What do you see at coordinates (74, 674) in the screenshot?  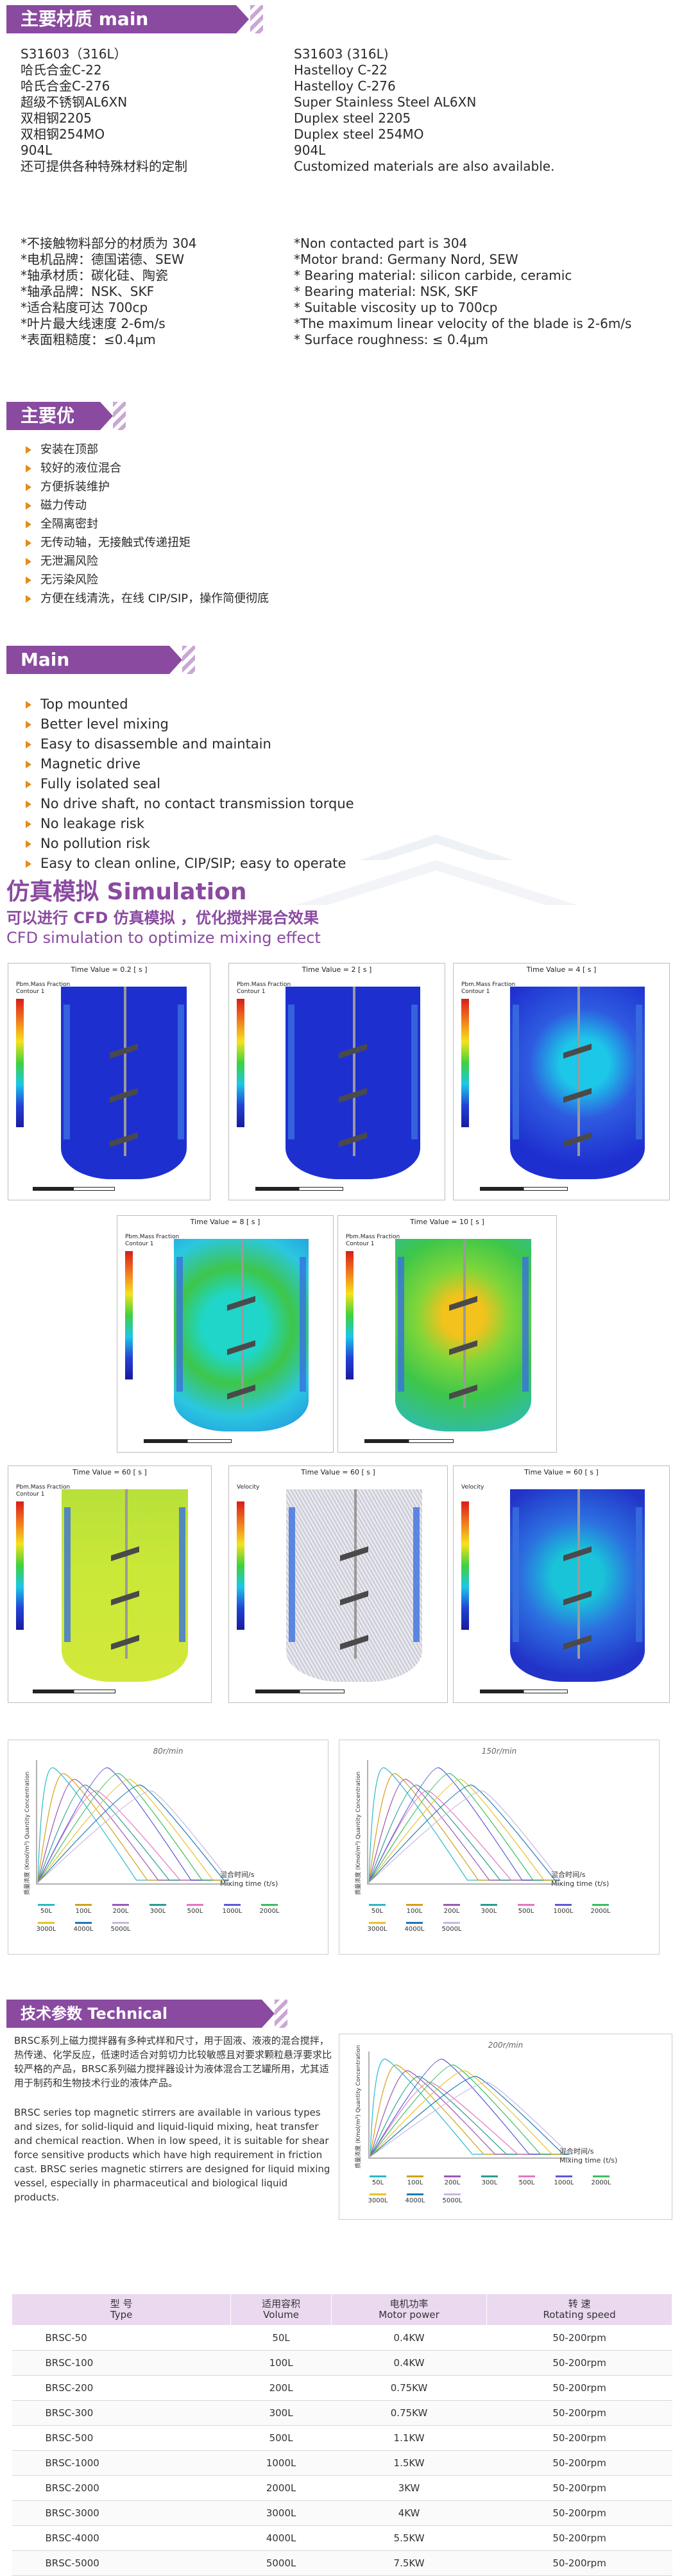 I see `section-title-text: Main advantage` at bounding box center [74, 674].